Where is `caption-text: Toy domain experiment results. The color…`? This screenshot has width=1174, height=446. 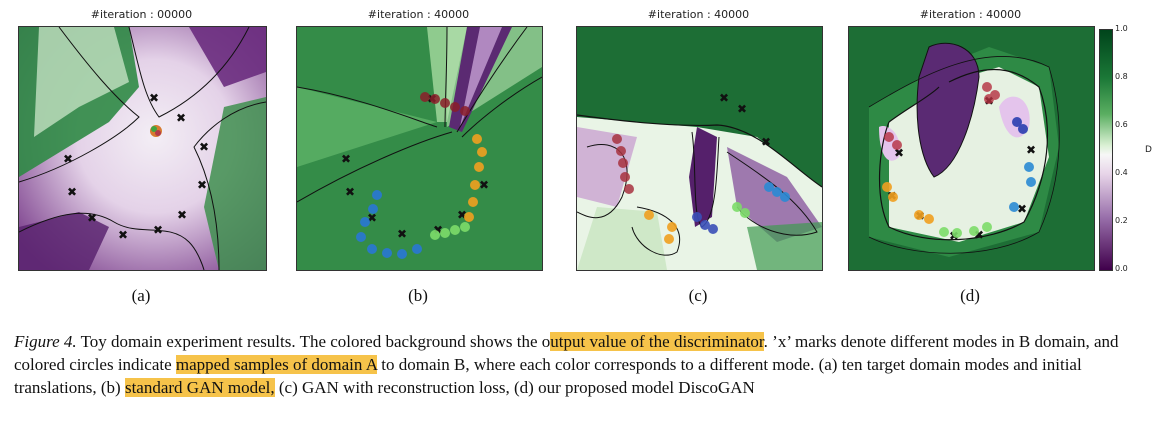 caption-text: Toy domain experiment results. The color… is located at coordinates (313, 341).